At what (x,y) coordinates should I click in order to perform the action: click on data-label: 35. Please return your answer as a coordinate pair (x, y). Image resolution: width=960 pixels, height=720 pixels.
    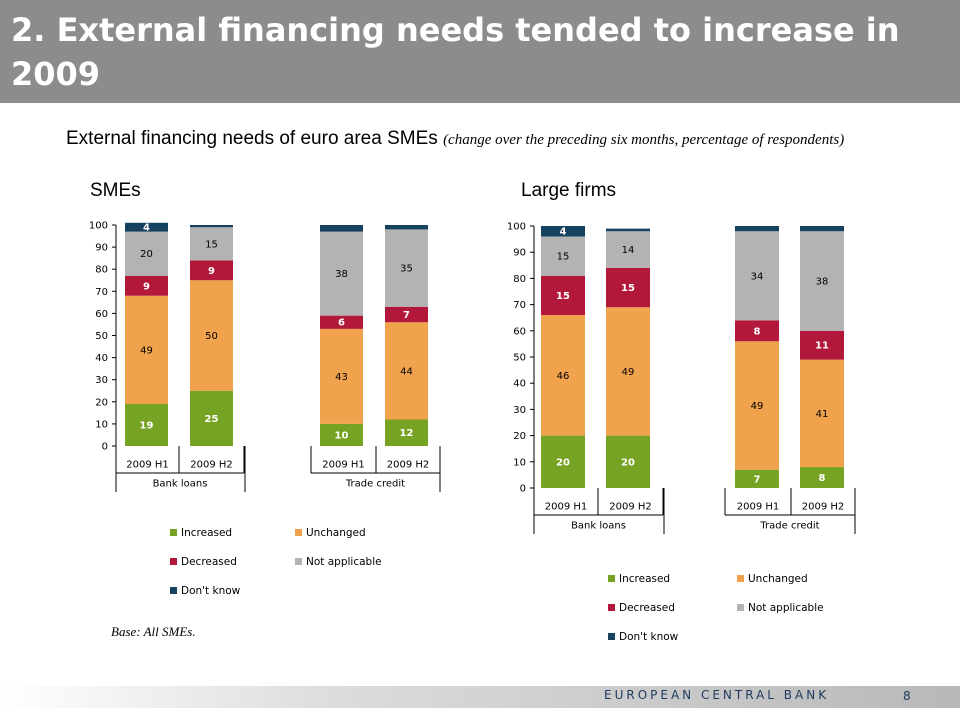
    Looking at the image, I should click on (406, 269).